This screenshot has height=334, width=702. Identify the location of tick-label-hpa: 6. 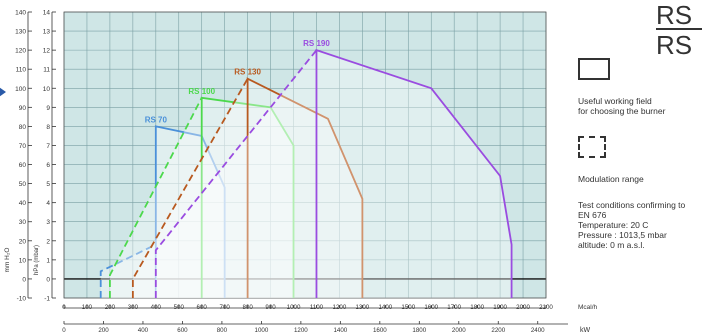
(48, 165).